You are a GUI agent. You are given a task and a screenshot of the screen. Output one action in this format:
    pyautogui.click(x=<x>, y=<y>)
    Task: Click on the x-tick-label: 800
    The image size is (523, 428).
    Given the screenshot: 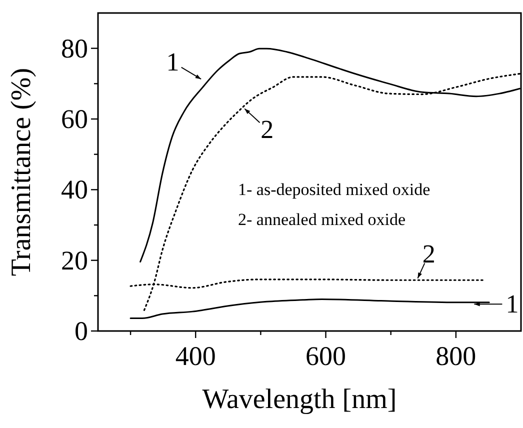 What is the action you would take?
    pyautogui.click(x=456, y=356)
    